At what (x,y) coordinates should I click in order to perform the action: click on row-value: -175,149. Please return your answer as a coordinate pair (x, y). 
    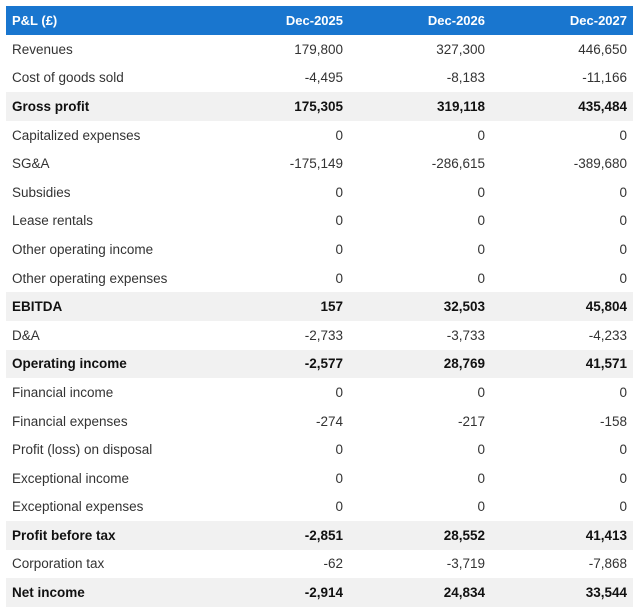
    Looking at the image, I should click on (316, 164).